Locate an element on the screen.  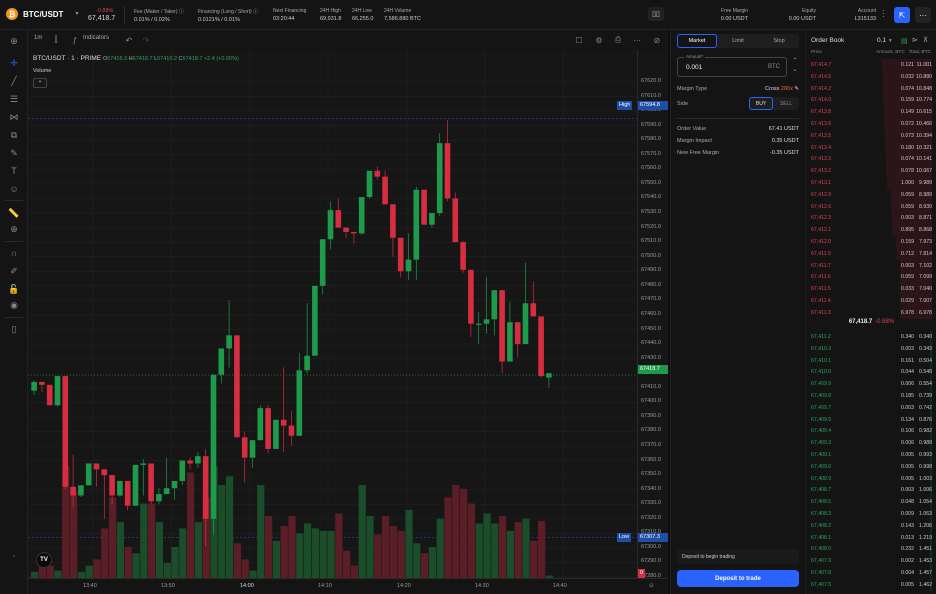
bid-row: 67,409.3 0.006 0.988 is located at coordinates (871, 443).